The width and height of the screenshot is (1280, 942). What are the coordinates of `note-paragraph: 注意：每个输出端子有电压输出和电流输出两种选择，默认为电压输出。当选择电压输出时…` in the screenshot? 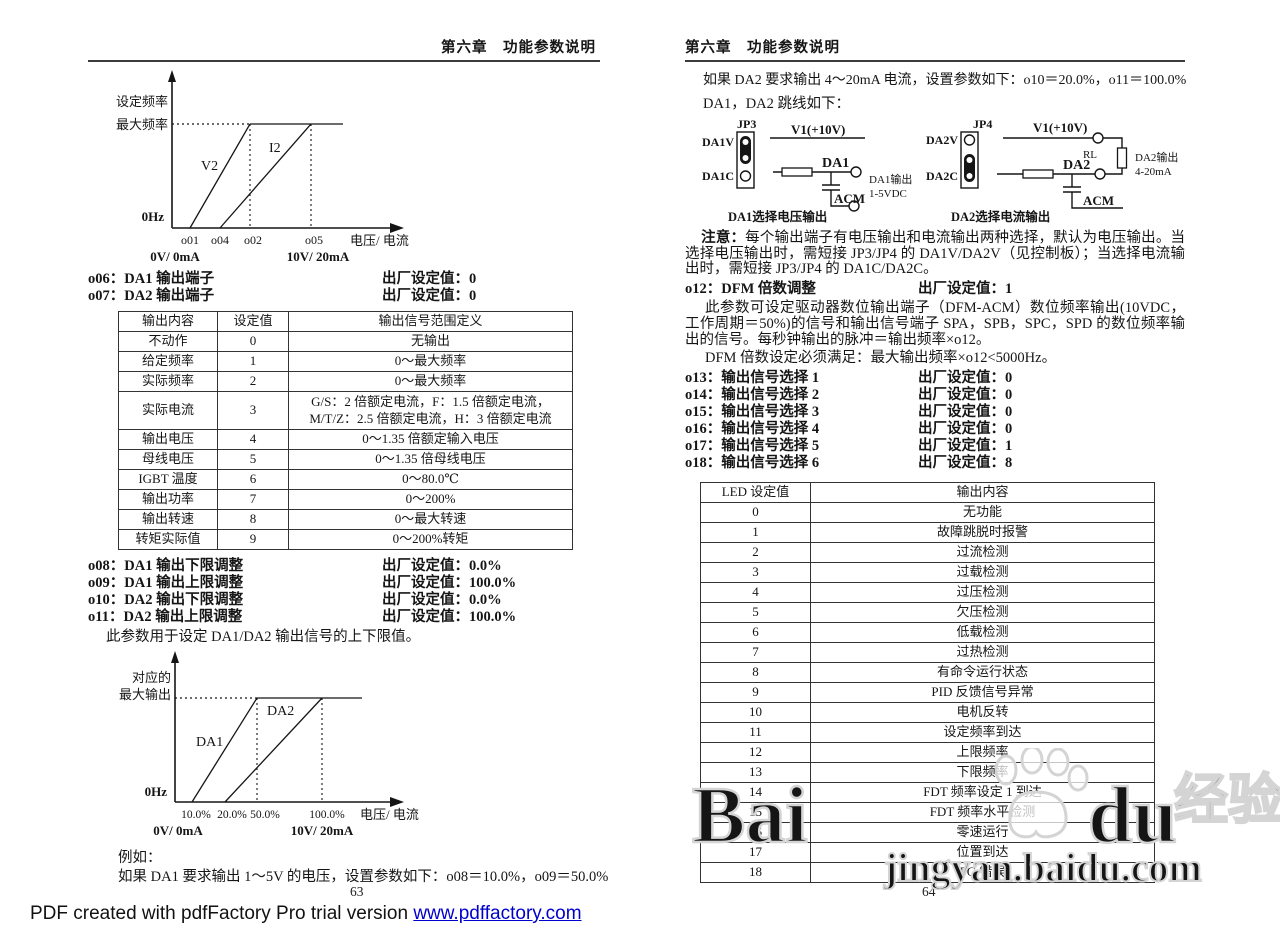 It's located at (935, 254).